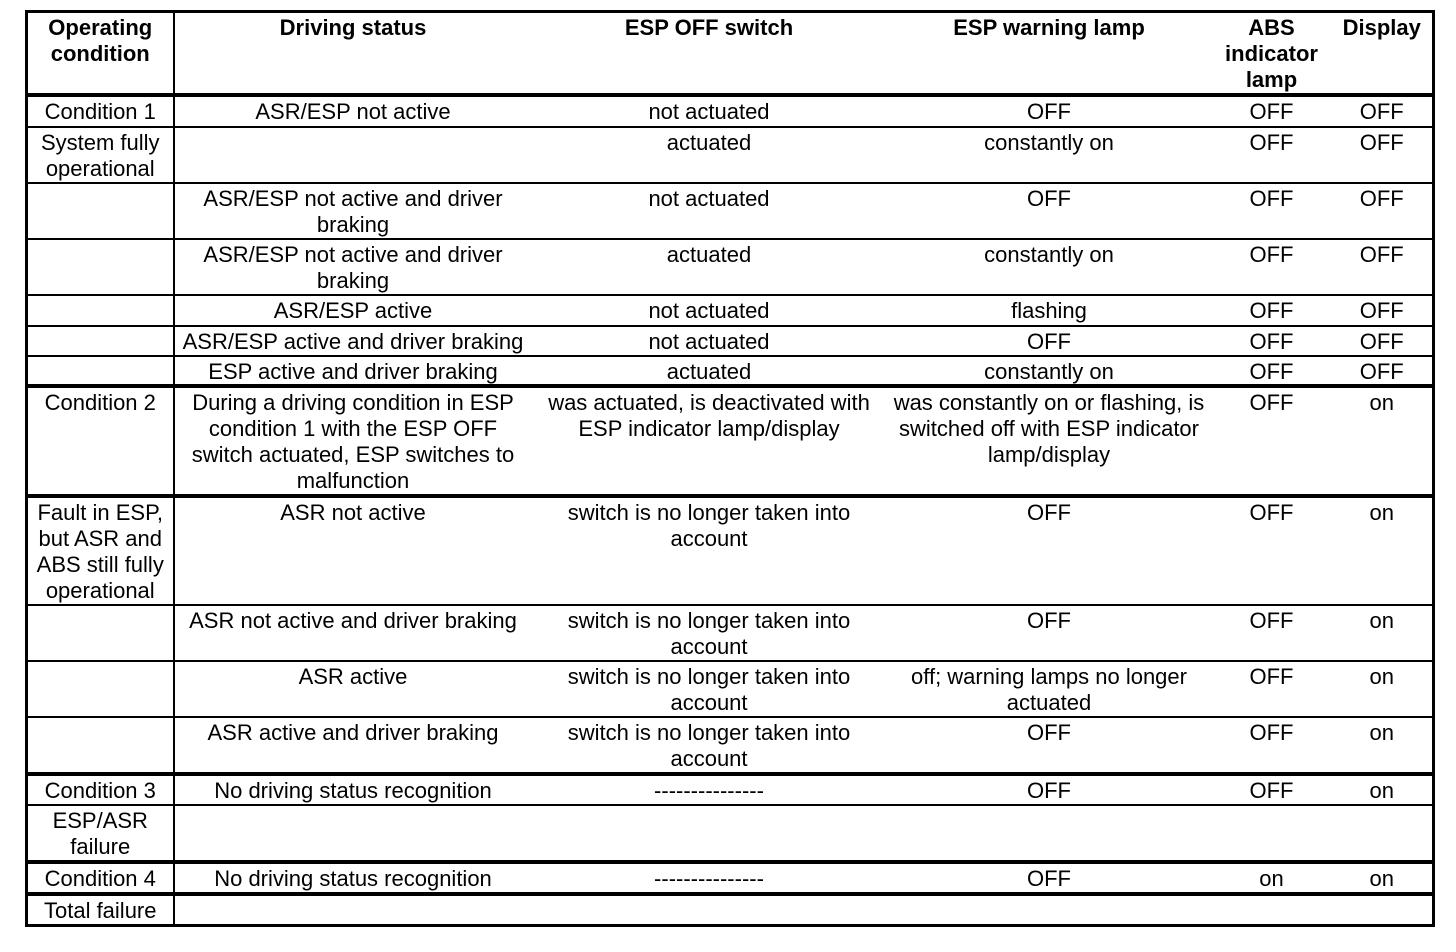 This screenshot has width=1456, height=952. What do you see at coordinates (730, 832) in the screenshot?
I see `table-row: ESP/ASR failure` at bounding box center [730, 832].